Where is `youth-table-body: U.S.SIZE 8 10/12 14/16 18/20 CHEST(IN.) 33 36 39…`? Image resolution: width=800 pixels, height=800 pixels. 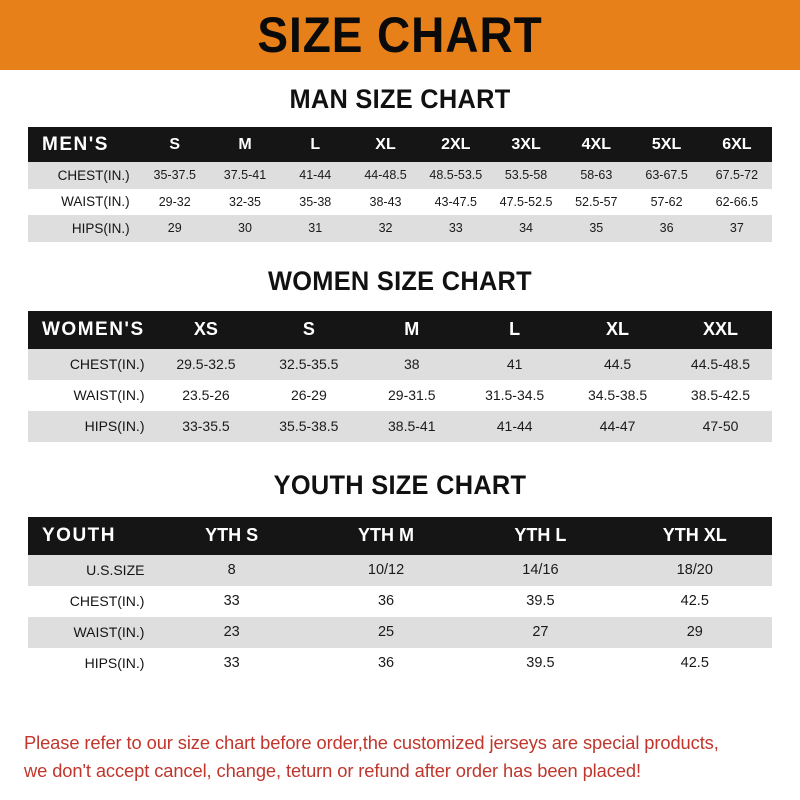 youth-table-body: U.S.SIZE 8 10/12 14/16 18/20 CHEST(IN.) 33 36 39… is located at coordinates (400, 616).